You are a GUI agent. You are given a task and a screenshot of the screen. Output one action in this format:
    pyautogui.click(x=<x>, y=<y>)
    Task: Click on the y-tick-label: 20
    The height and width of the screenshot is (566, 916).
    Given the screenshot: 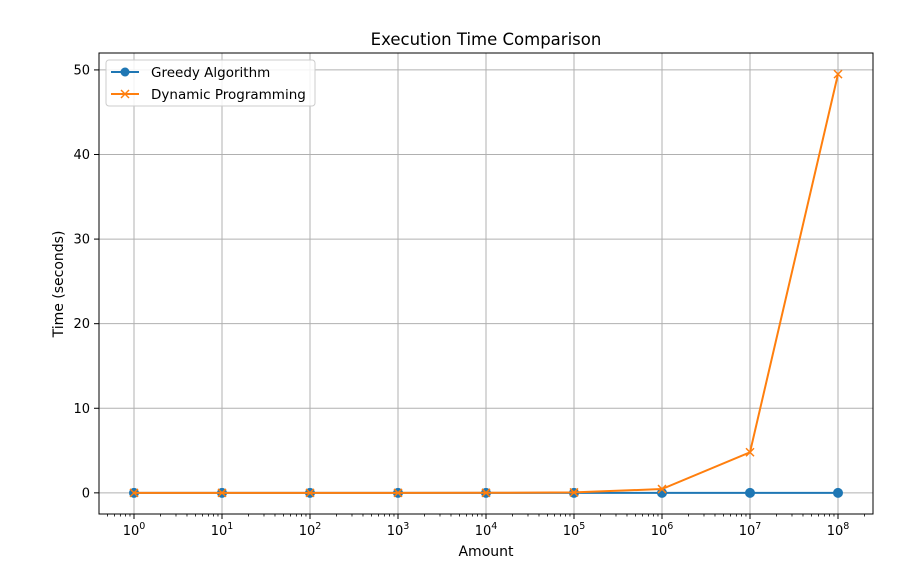 What is the action you would take?
    pyautogui.click(x=81, y=324)
    